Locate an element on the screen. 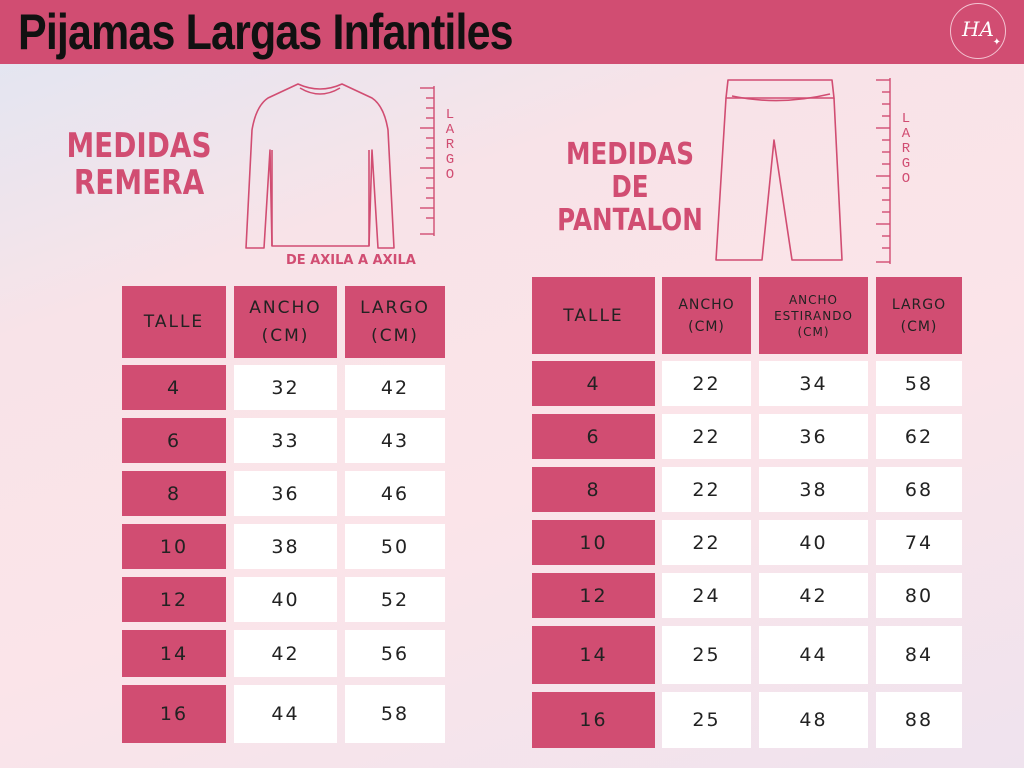 This screenshot has height=768, width=1024. pantalon-cell-talle: 14 is located at coordinates (593, 655).